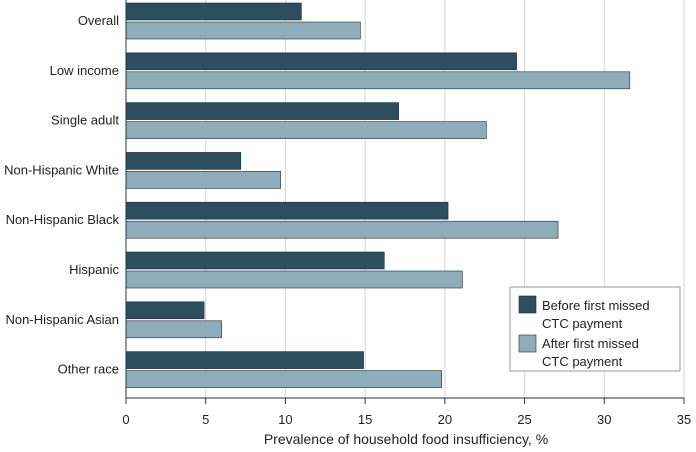 The height and width of the screenshot is (452, 696). I want to click on legend-label: After first missed, so click(590, 343).